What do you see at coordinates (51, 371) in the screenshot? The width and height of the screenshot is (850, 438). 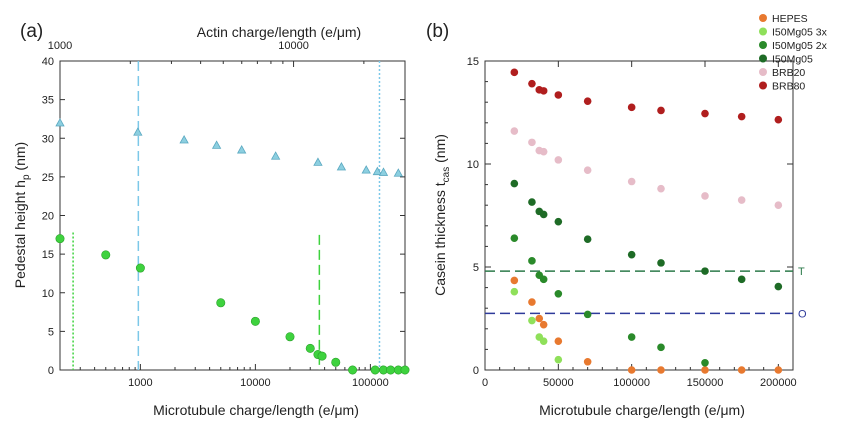 I see `chart-a-y-tick-label: 0` at bounding box center [51, 371].